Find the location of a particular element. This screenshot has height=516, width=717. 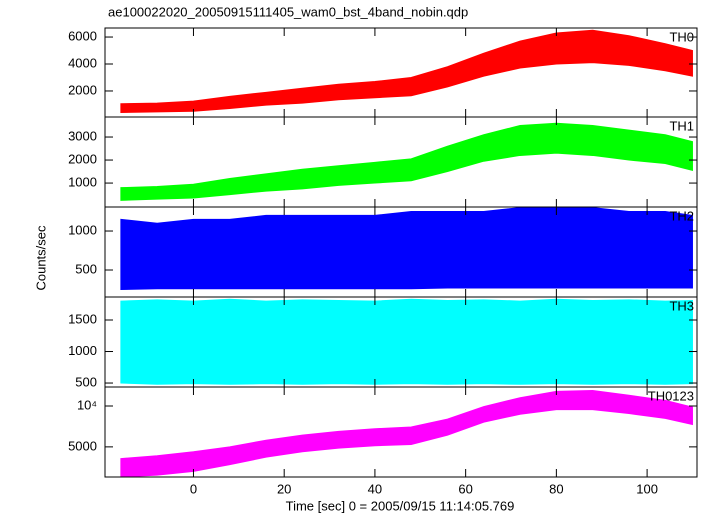

y-tick-label: 4000 is located at coordinates (82, 62).